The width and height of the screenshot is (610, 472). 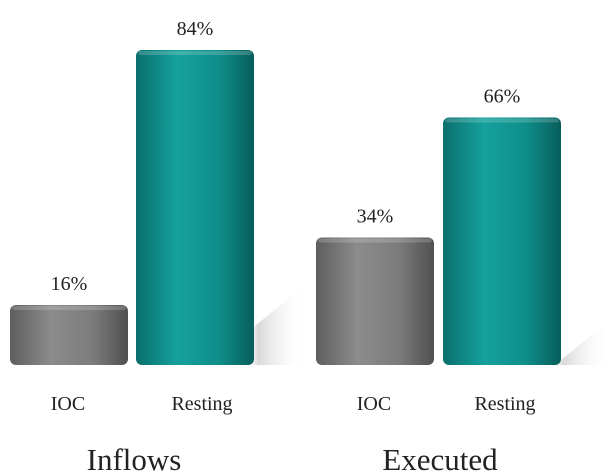 What do you see at coordinates (440, 457) in the screenshot?
I see `group-title-executed: Executed` at bounding box center [440, 457].